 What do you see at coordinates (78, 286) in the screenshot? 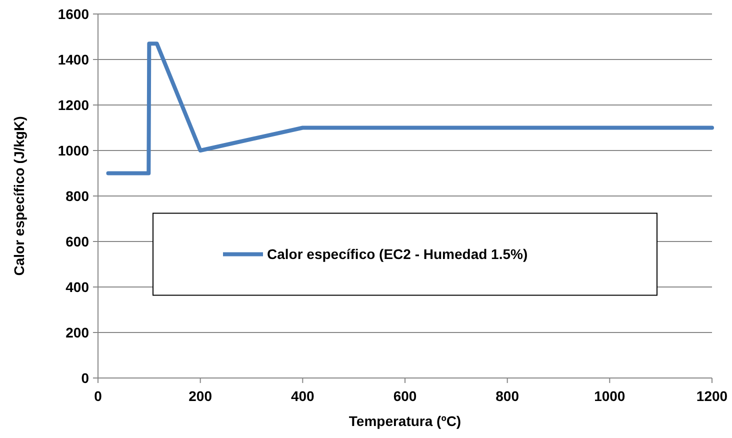
I see `y-tick-label: 400` at bounding box center [78, 286].